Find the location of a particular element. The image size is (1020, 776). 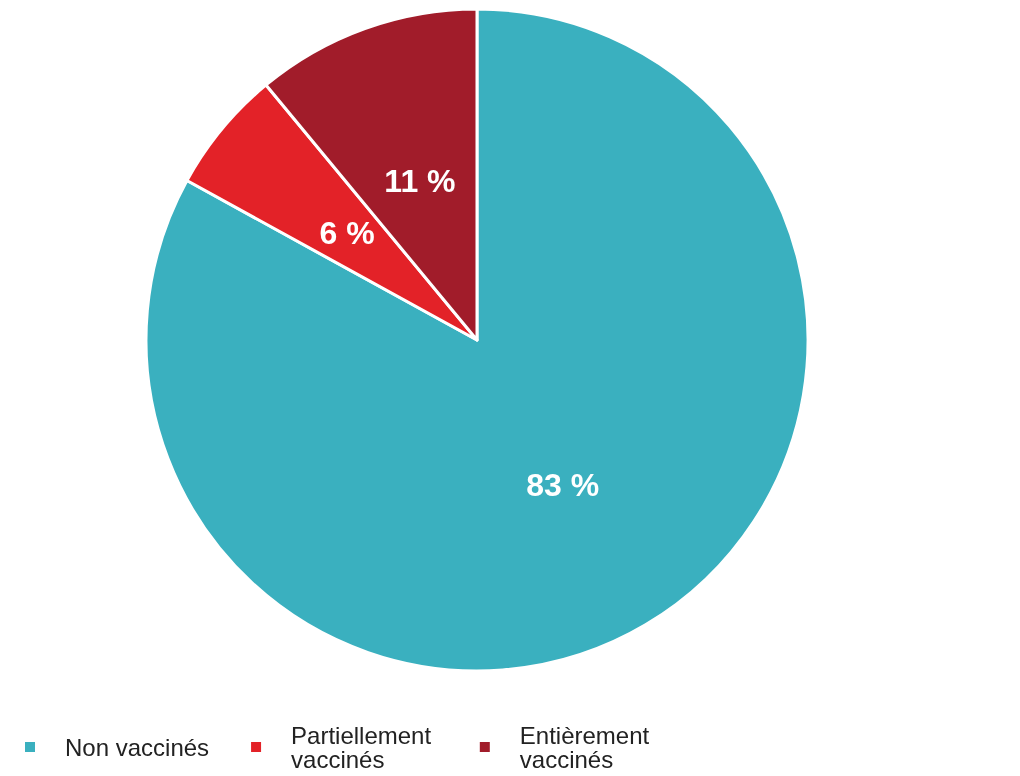

legend-label: Partiellement vaccinés is located at coordinates (364, 747).